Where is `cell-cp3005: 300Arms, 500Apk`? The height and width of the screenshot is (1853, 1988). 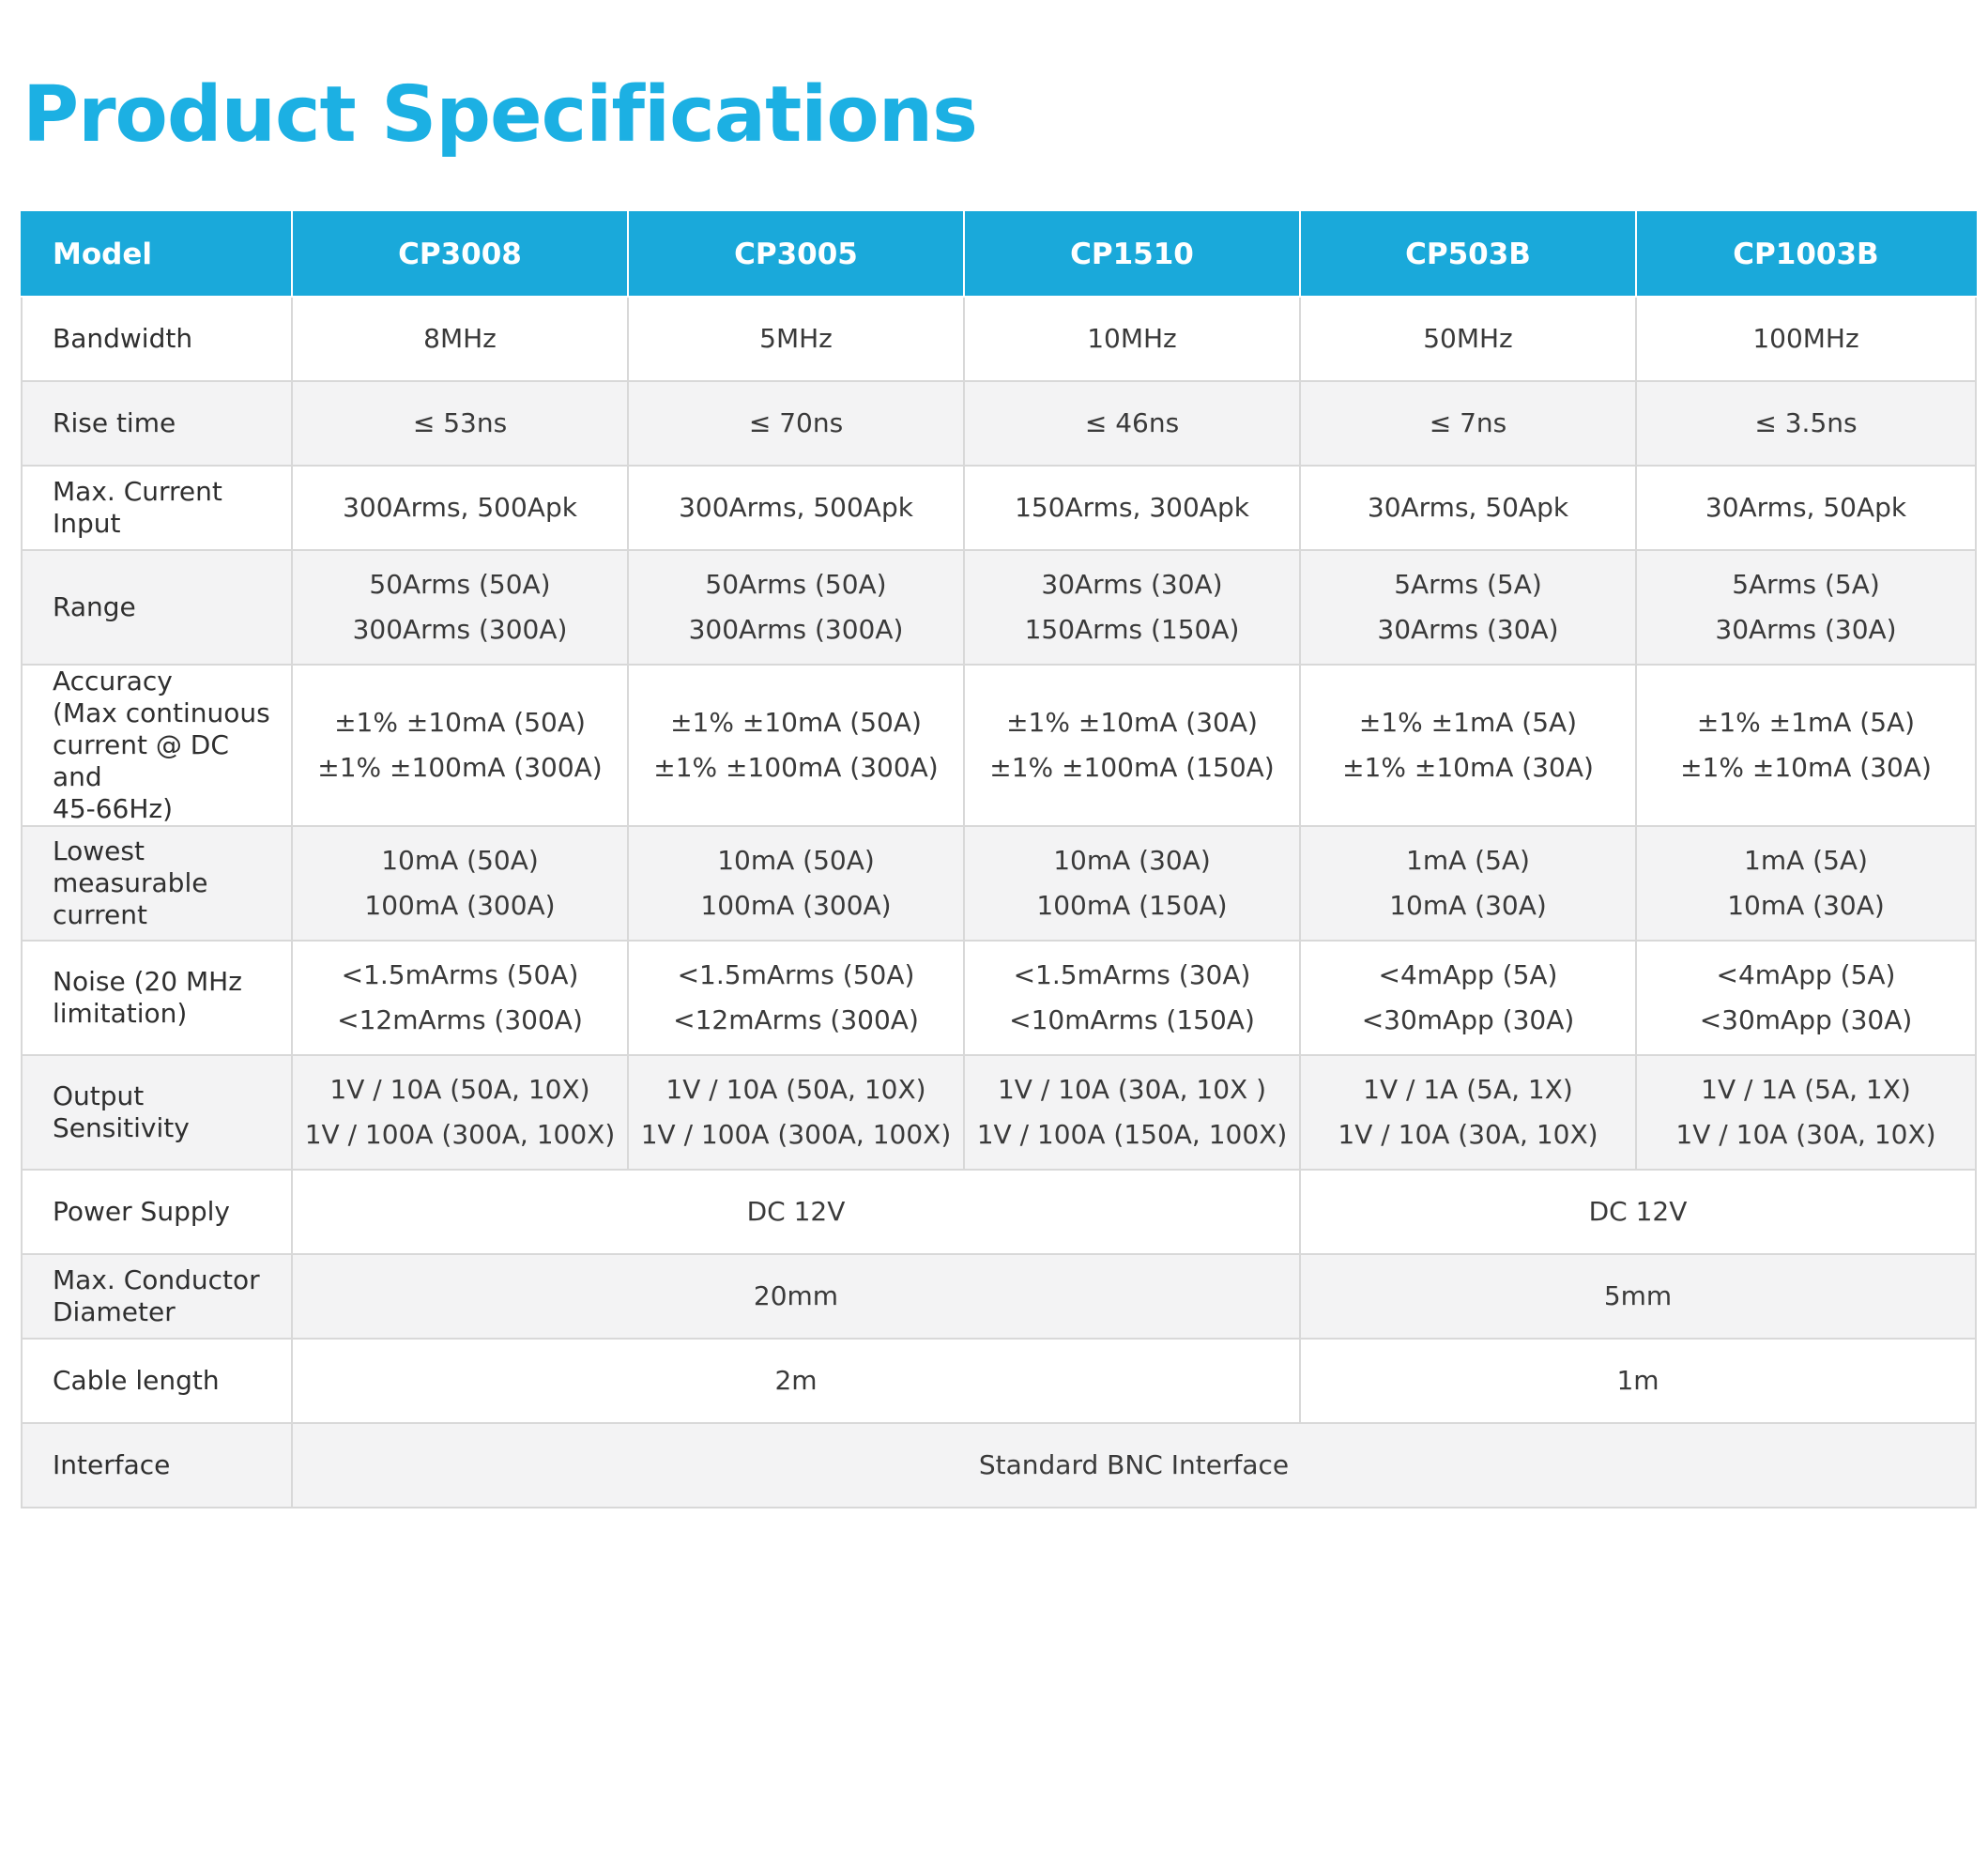 cell-cp3005: 300Arms, 500Apk is located at coordinates (796, 508).